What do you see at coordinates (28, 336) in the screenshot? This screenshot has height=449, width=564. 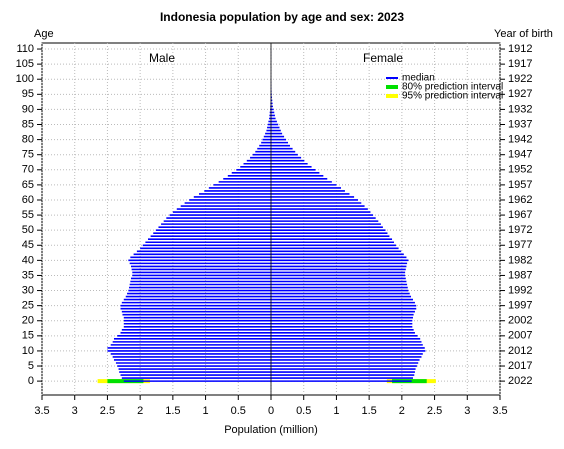 I see `y-tick-label: 15` at bounding box center [28, 336].